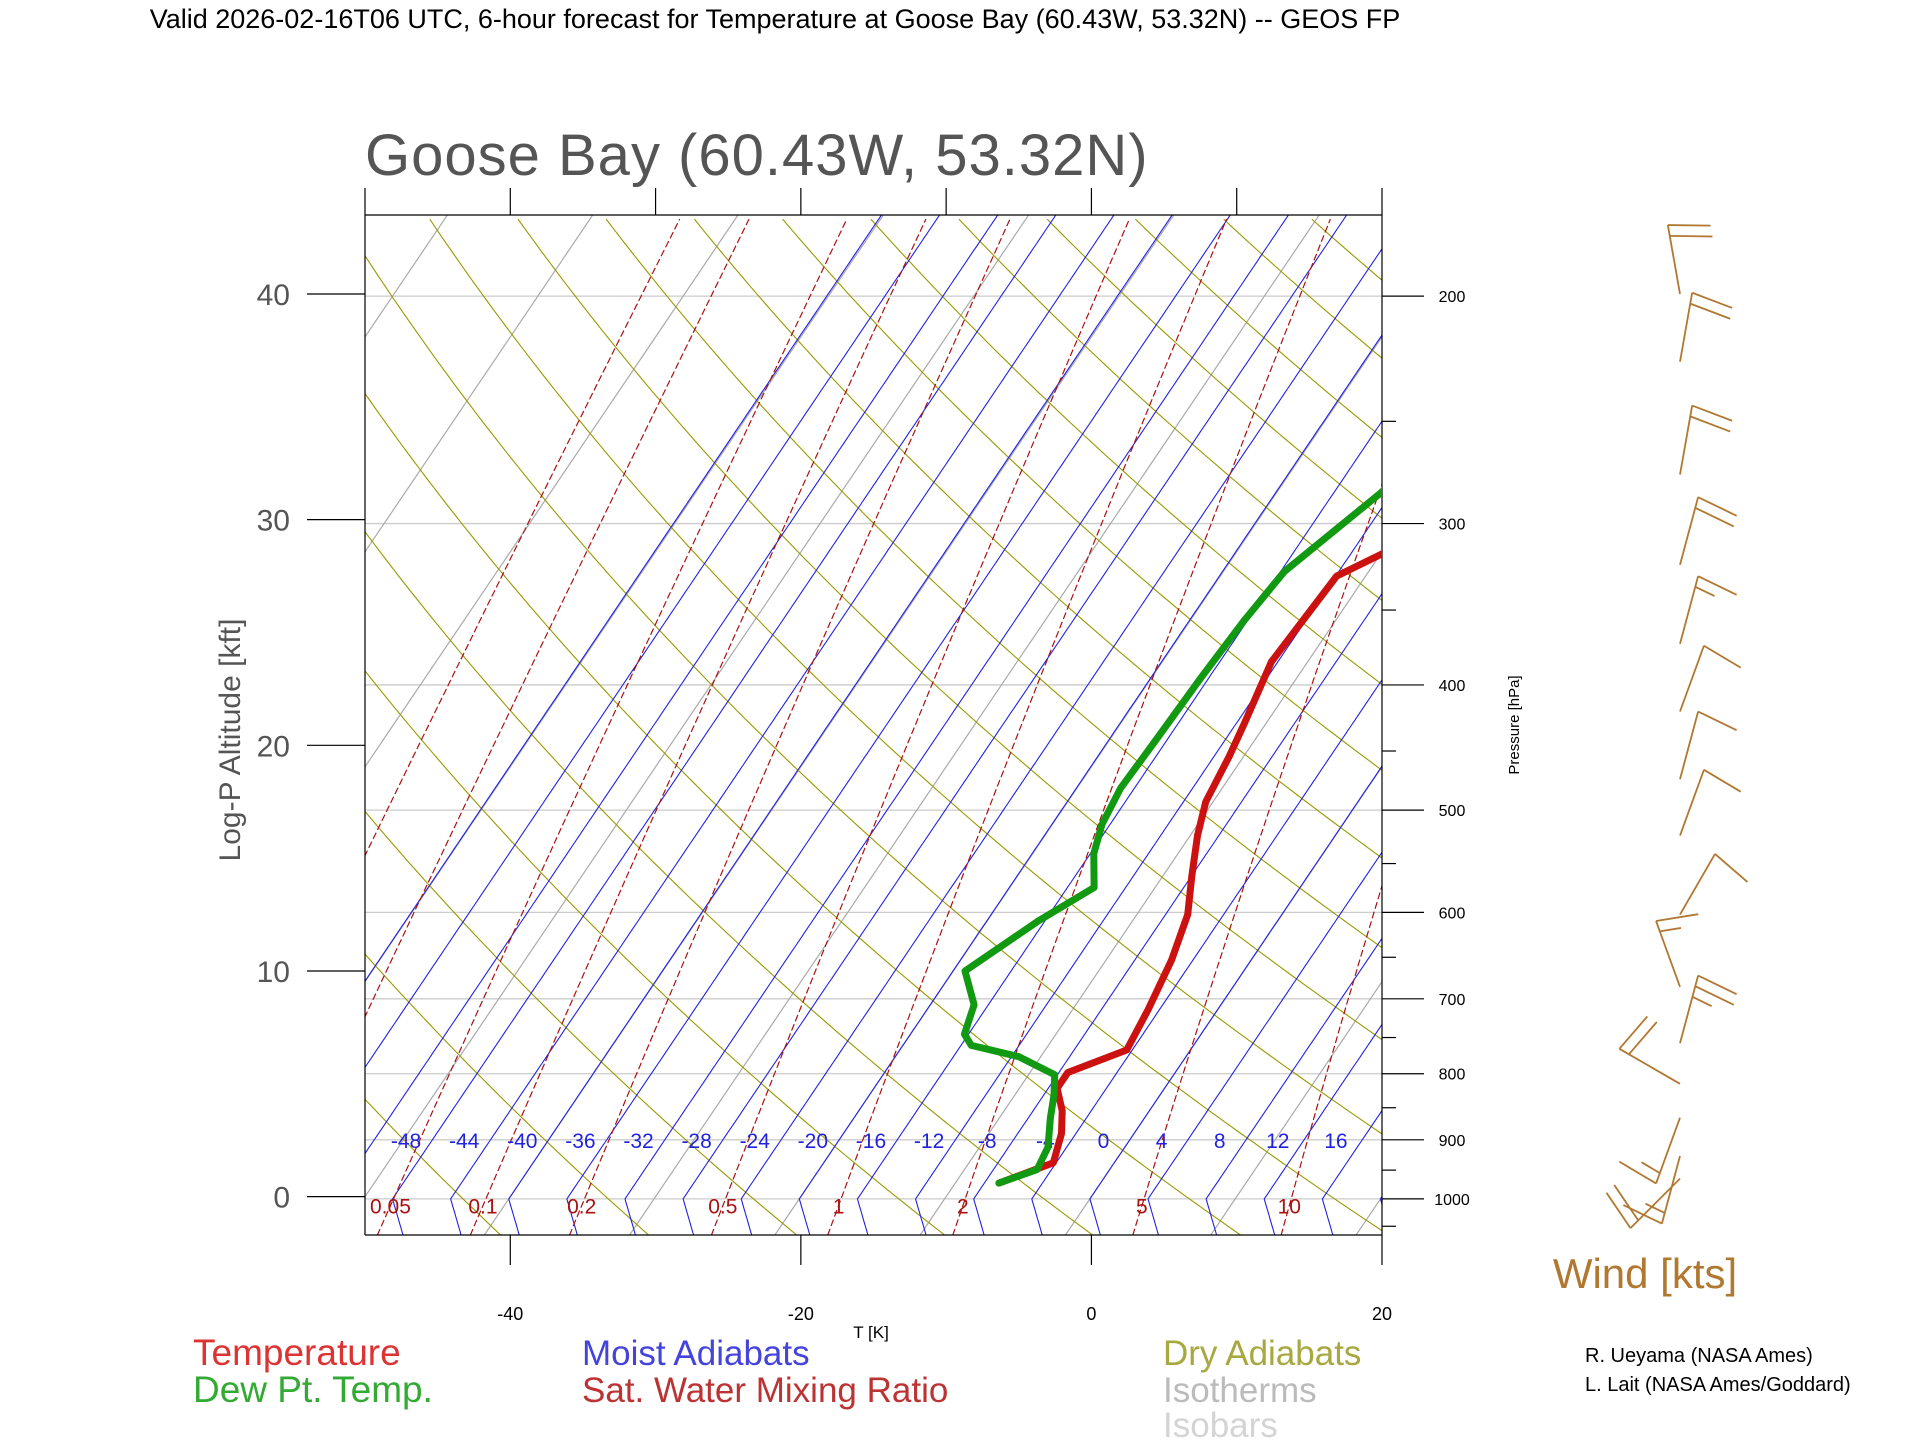  Describe the element at coordinates (722, 1207) in the screenshot. I see `mixing-label: 0.5` at that location.